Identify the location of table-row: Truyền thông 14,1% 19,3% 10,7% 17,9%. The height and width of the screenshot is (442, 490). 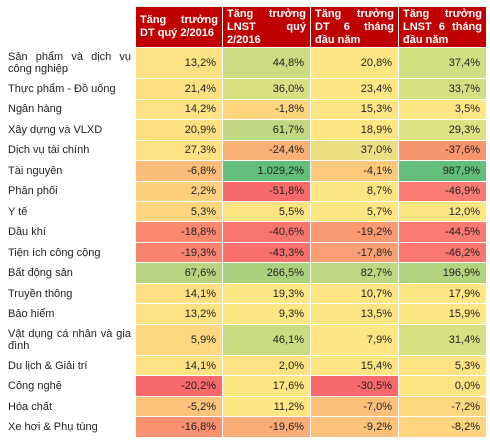
(245, 293).